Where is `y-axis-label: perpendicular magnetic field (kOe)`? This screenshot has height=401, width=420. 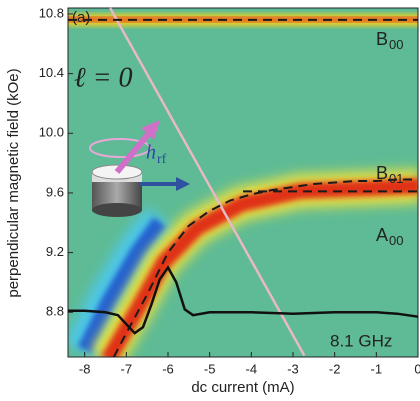
y-axis-label: perpendicular magnetic field (kOe) is located at coordinates (13, 182).